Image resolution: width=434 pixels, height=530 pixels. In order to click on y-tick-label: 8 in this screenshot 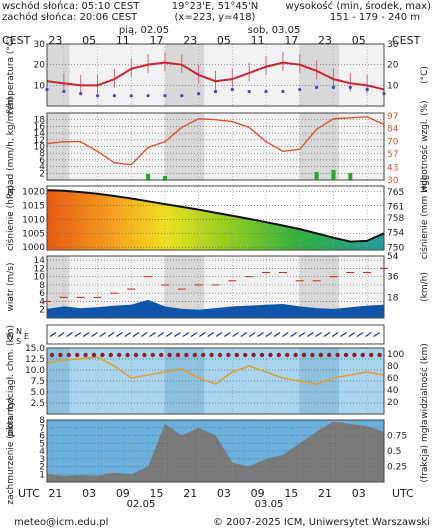, I will do `click(42, 154)`.